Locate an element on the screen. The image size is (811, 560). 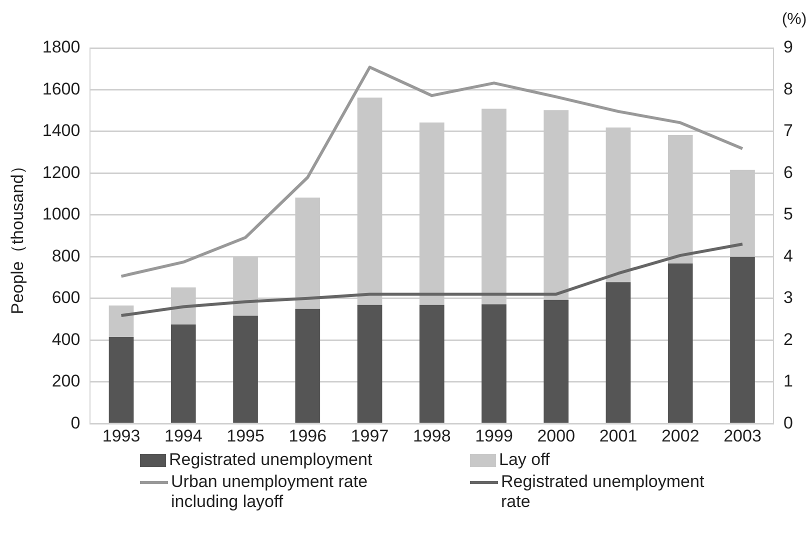
x-tick-label: 1999 is located at coordinates (494, 436).